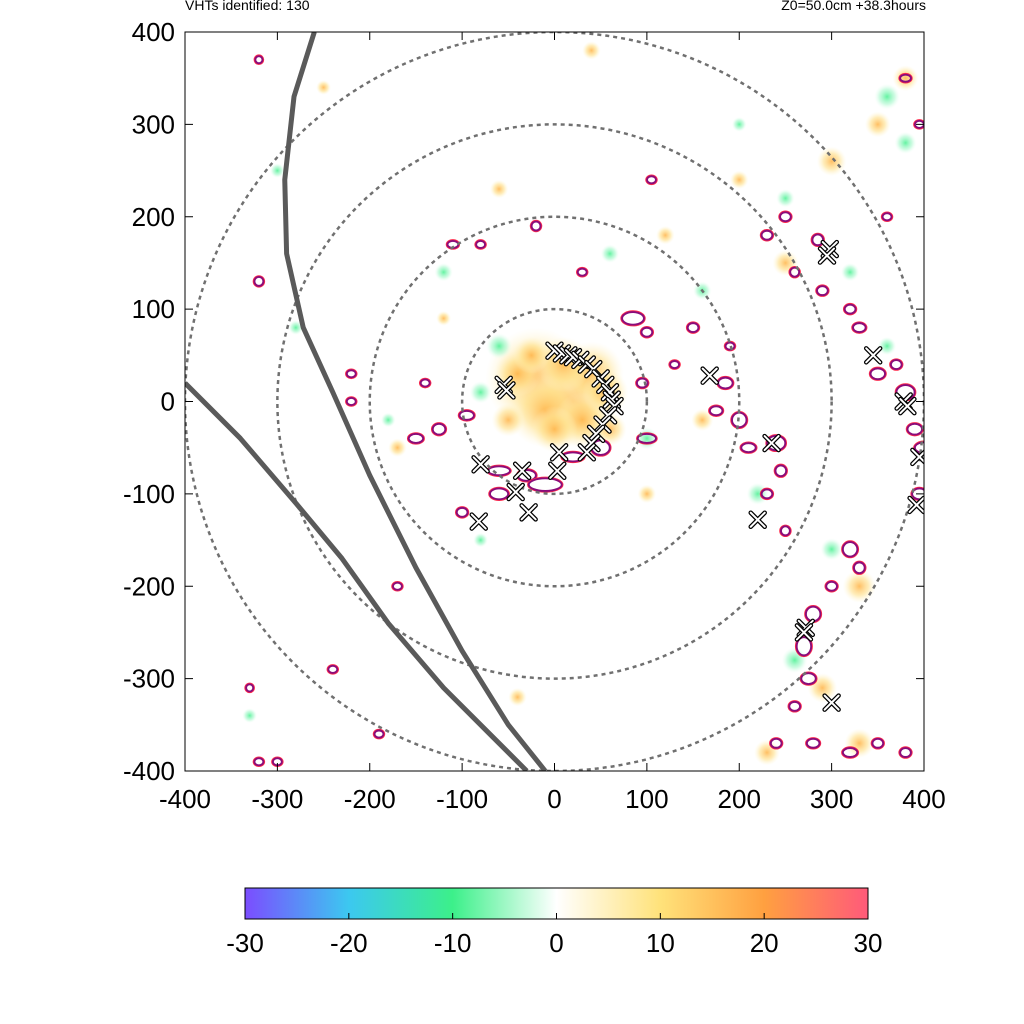  Describe the element at coordinates (370, 799) in the screenshot. I see `x-tick-label: -200` at that location.